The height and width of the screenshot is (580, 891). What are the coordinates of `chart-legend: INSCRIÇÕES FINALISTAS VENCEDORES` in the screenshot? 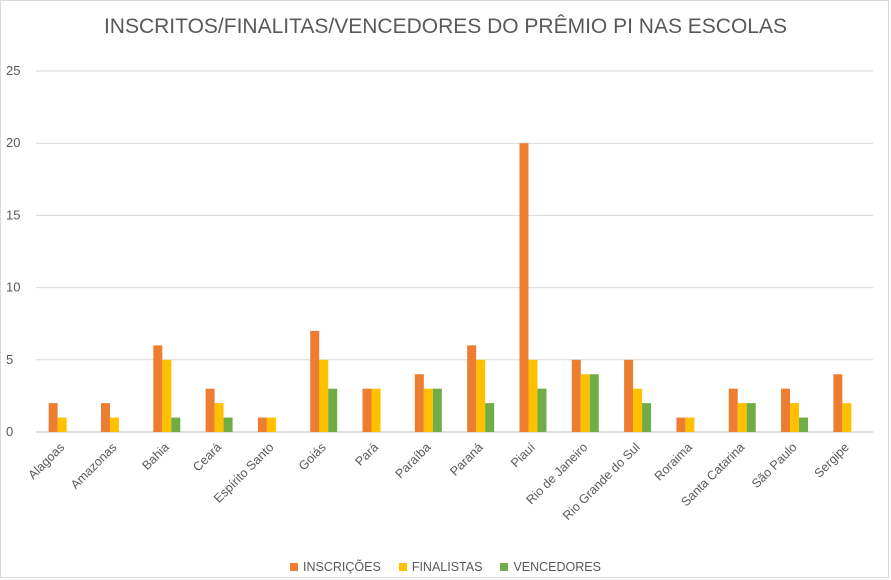 It's located at (445, 567).